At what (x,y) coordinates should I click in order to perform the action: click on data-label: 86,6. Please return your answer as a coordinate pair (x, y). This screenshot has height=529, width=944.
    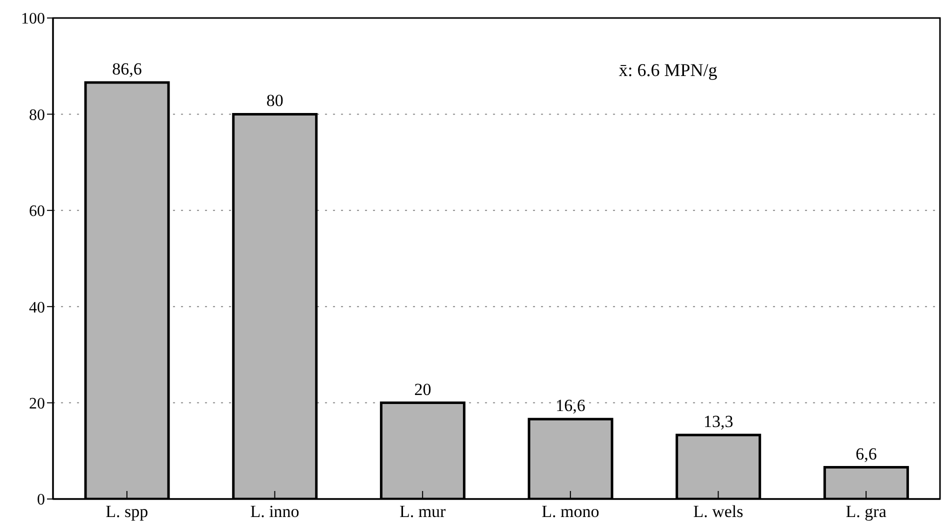
    Looking at the image, I should click on (127, 68).